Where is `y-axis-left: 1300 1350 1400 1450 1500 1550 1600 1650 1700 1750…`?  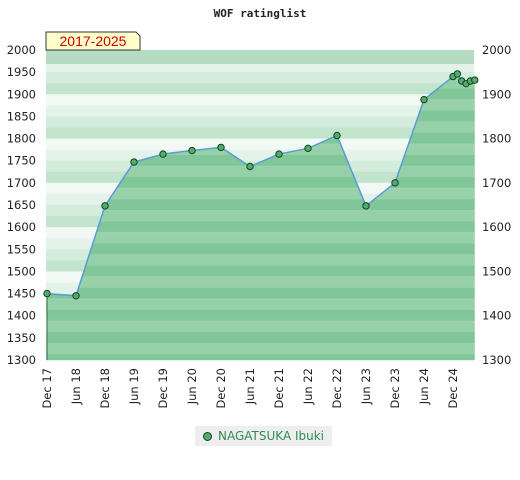 y-axis-left: 1300 1350 1400 1450 1500 1550 1600 1650 1700 1750… is located at coordinates (21, 205).